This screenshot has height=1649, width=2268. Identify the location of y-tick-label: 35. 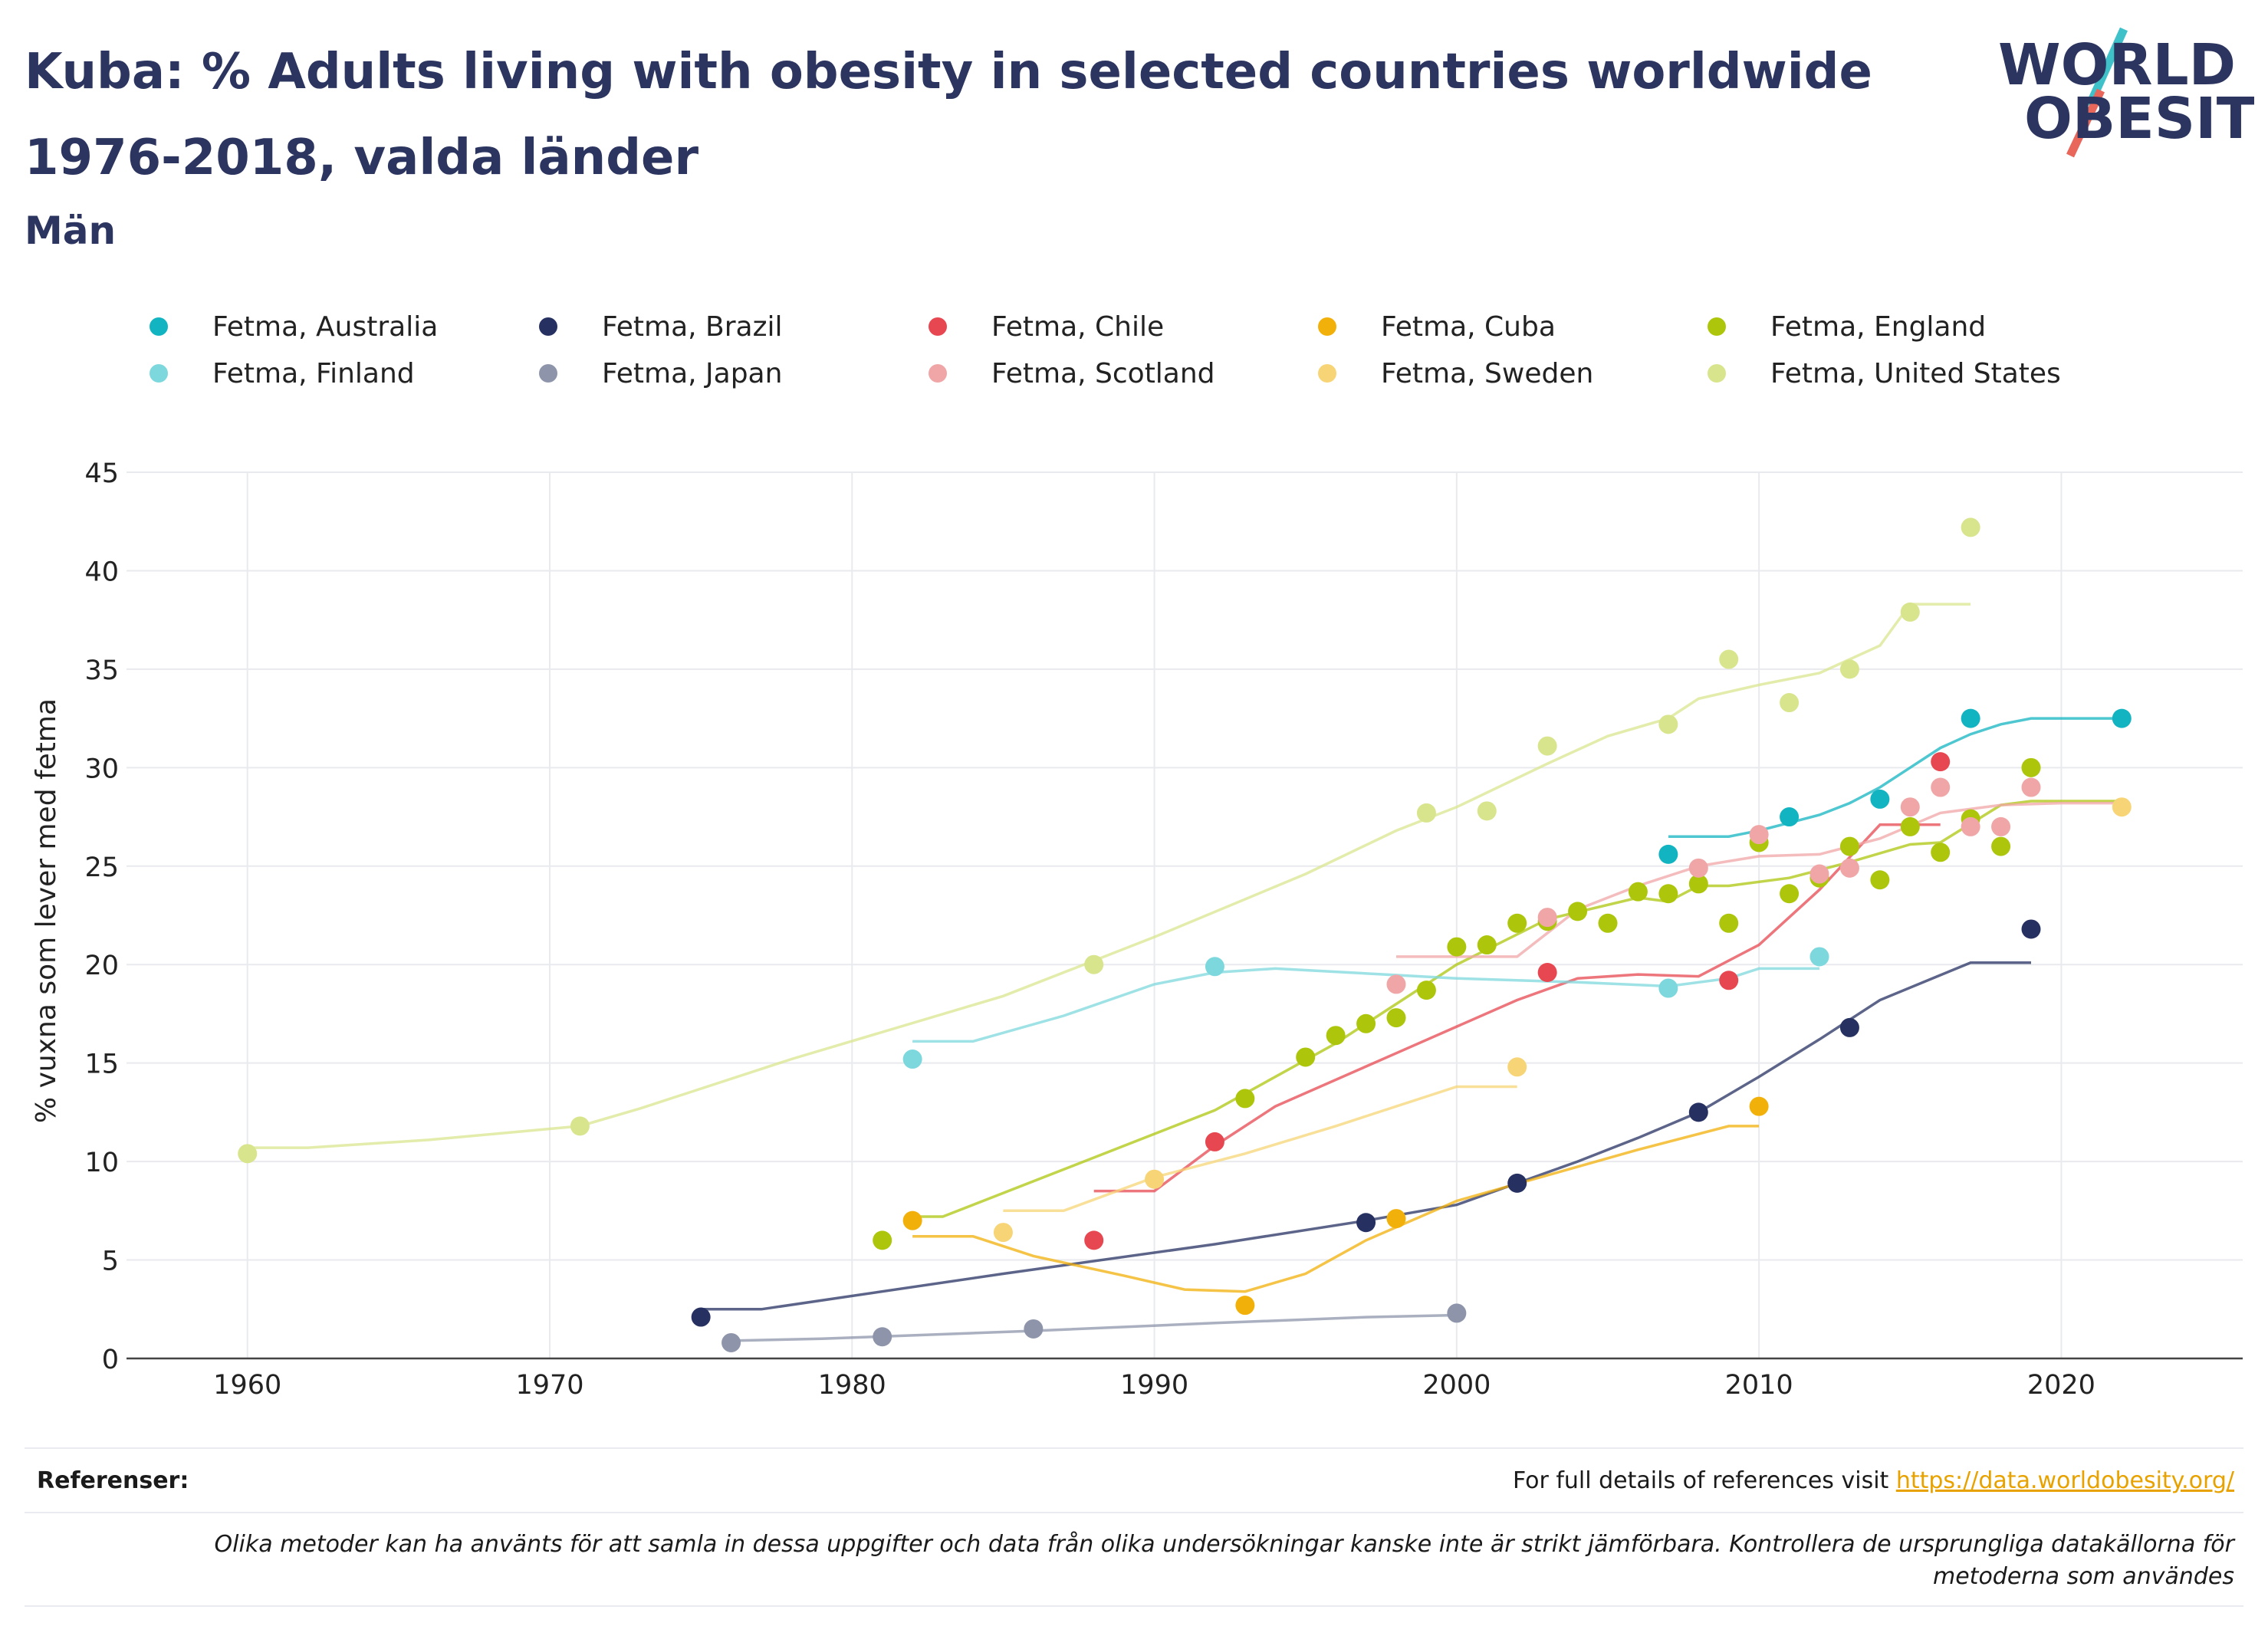
(101, 670).